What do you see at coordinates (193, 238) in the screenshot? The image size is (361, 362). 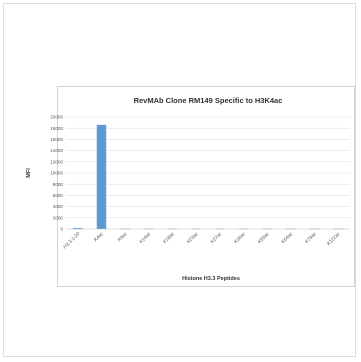 I see `x-tick-label: K23ac` at bounding box center [193, 238].